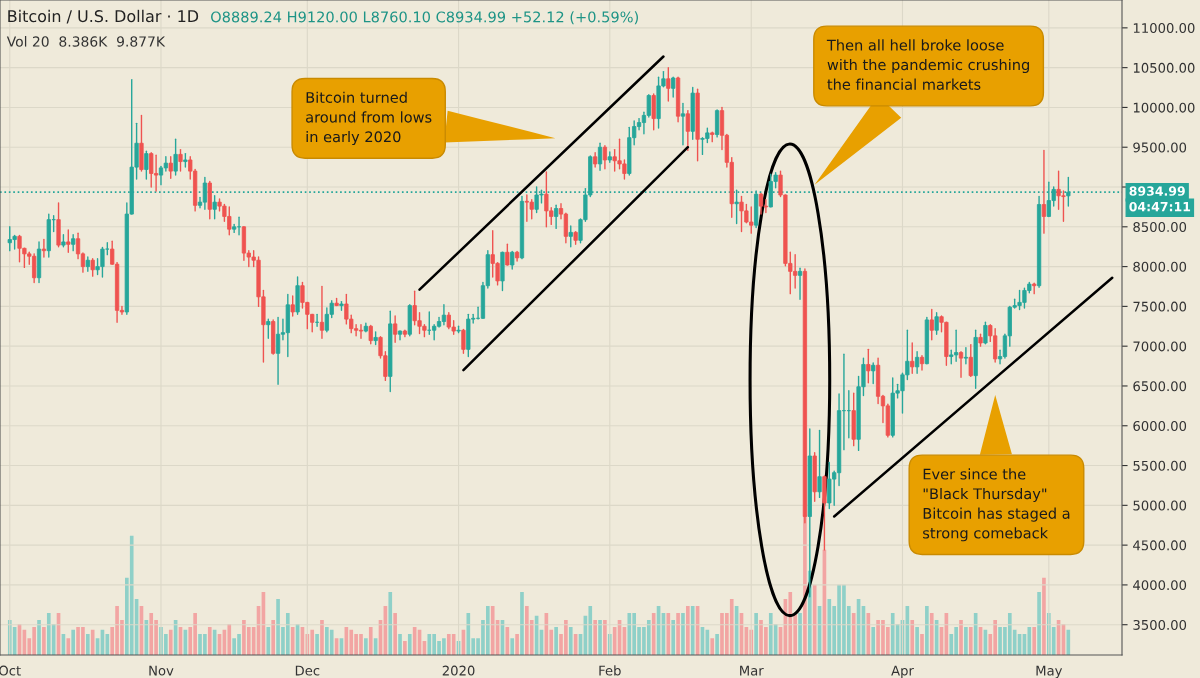  Describe the element at coordinates (1160, 306) in the screenshot. I see `y-tick-label: 7500.00` at that location.